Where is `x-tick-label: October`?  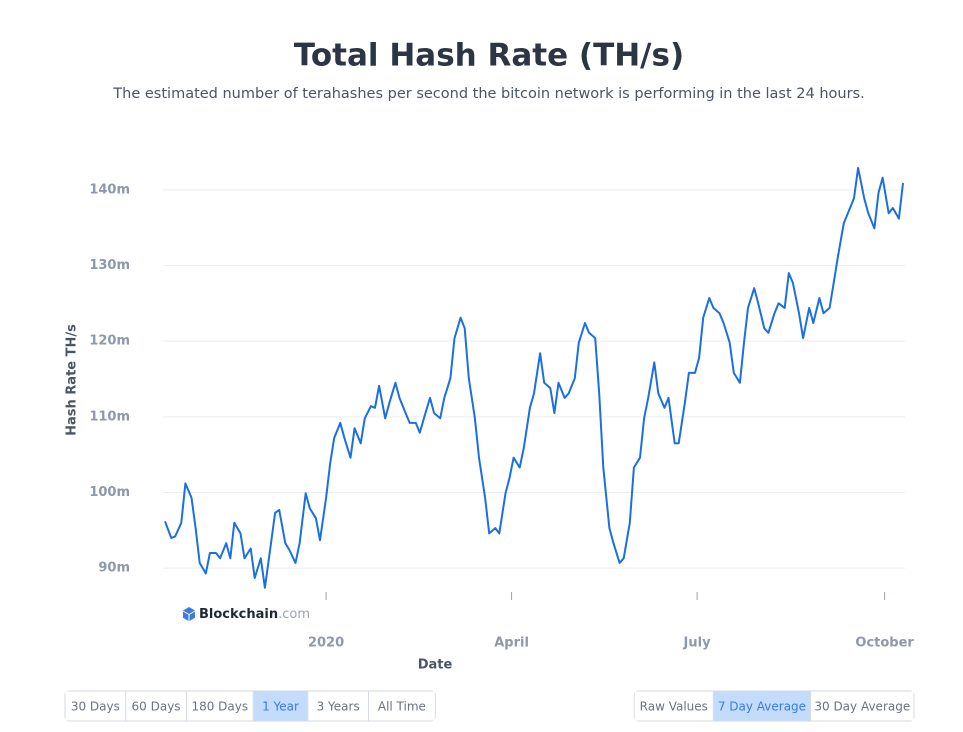
x-tick-label: October is located at coordinates (884, 643).